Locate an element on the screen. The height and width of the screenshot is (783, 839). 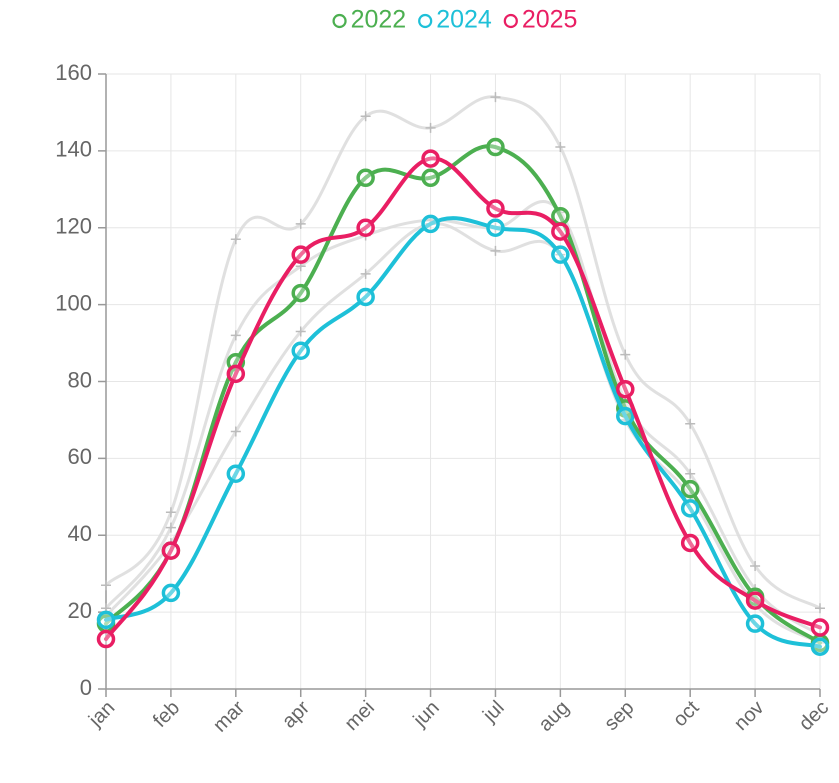
y-tick-label: 120 is located at coordinates (73, 226).